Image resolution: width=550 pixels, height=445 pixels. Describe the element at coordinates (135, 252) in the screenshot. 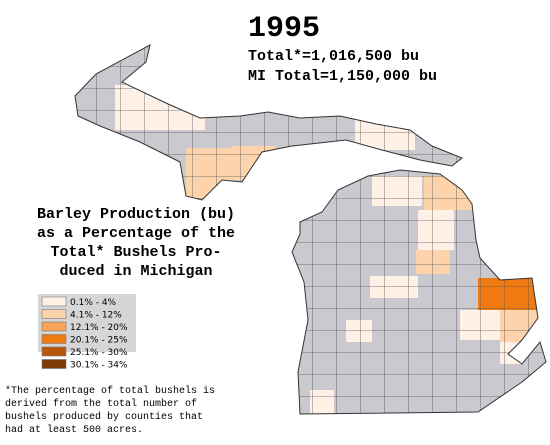

I see `title-line: Total* Bushels Pro-` at that location.